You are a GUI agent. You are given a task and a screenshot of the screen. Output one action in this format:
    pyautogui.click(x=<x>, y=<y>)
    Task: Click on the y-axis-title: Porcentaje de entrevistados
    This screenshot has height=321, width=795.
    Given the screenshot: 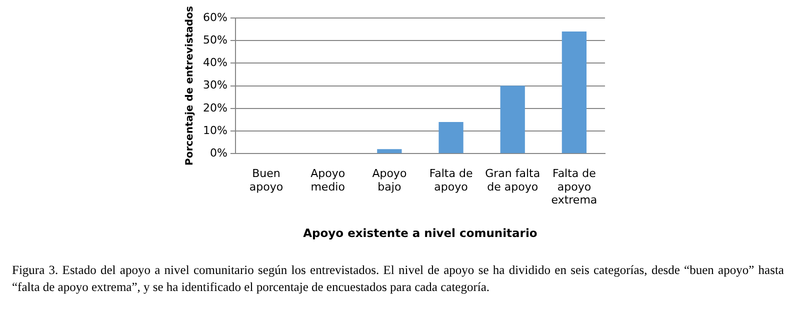 What is the action you would take?
    pyautogui.click(x=190, y=86)
    